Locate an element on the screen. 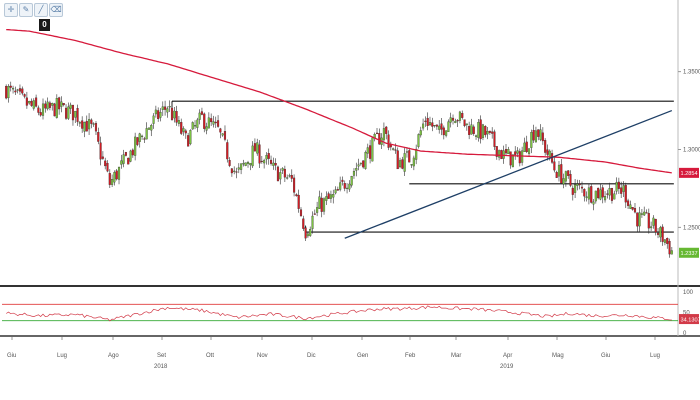 This screenshot has width=700, height=400. price-axis-label: 1.3500 is located at coordinates (691, 73).